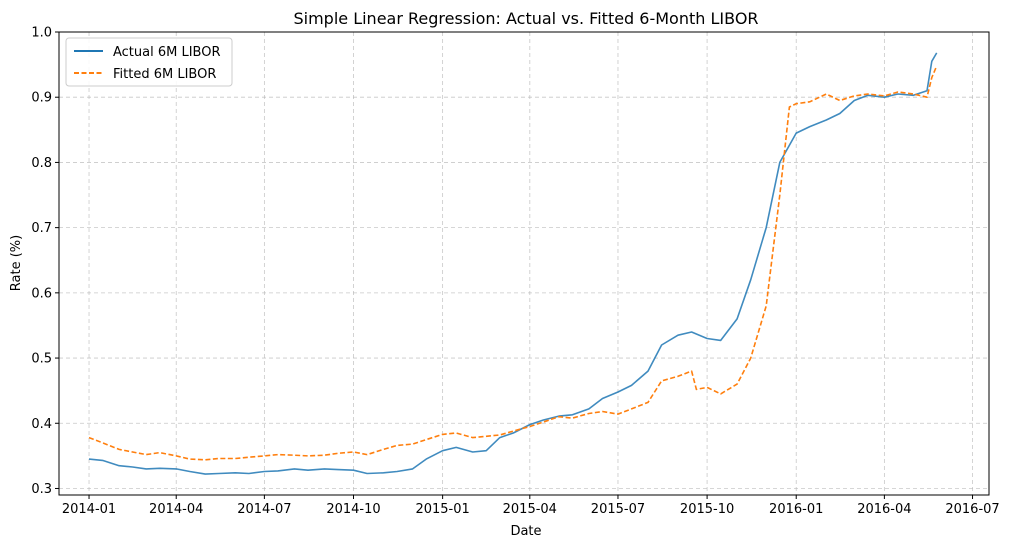  What do you see at coordinates (884, 509) in the screenshot?
I see `x-tick-label: 2016-04` at bounding box center [884, 509].